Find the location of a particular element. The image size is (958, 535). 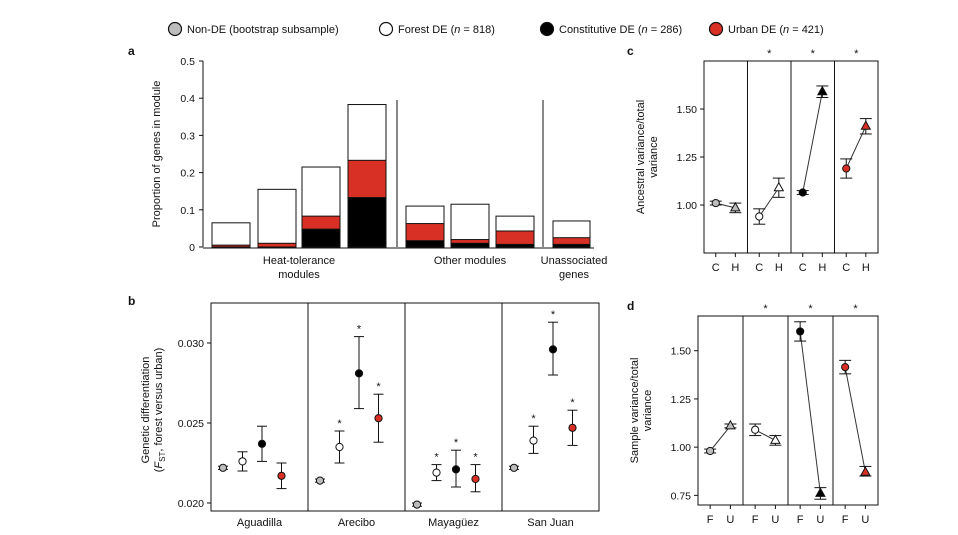

facet: F U * is located at coordinates (855, 414).